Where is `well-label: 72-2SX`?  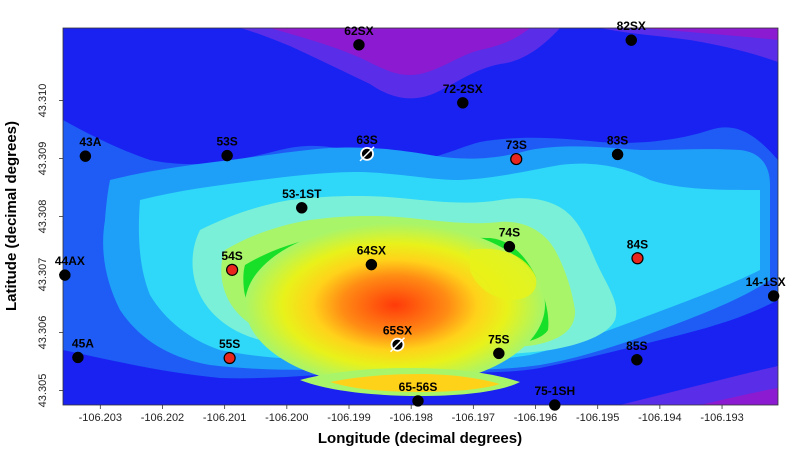 well-label: 72-2SX is located at coordinates (463, 89).